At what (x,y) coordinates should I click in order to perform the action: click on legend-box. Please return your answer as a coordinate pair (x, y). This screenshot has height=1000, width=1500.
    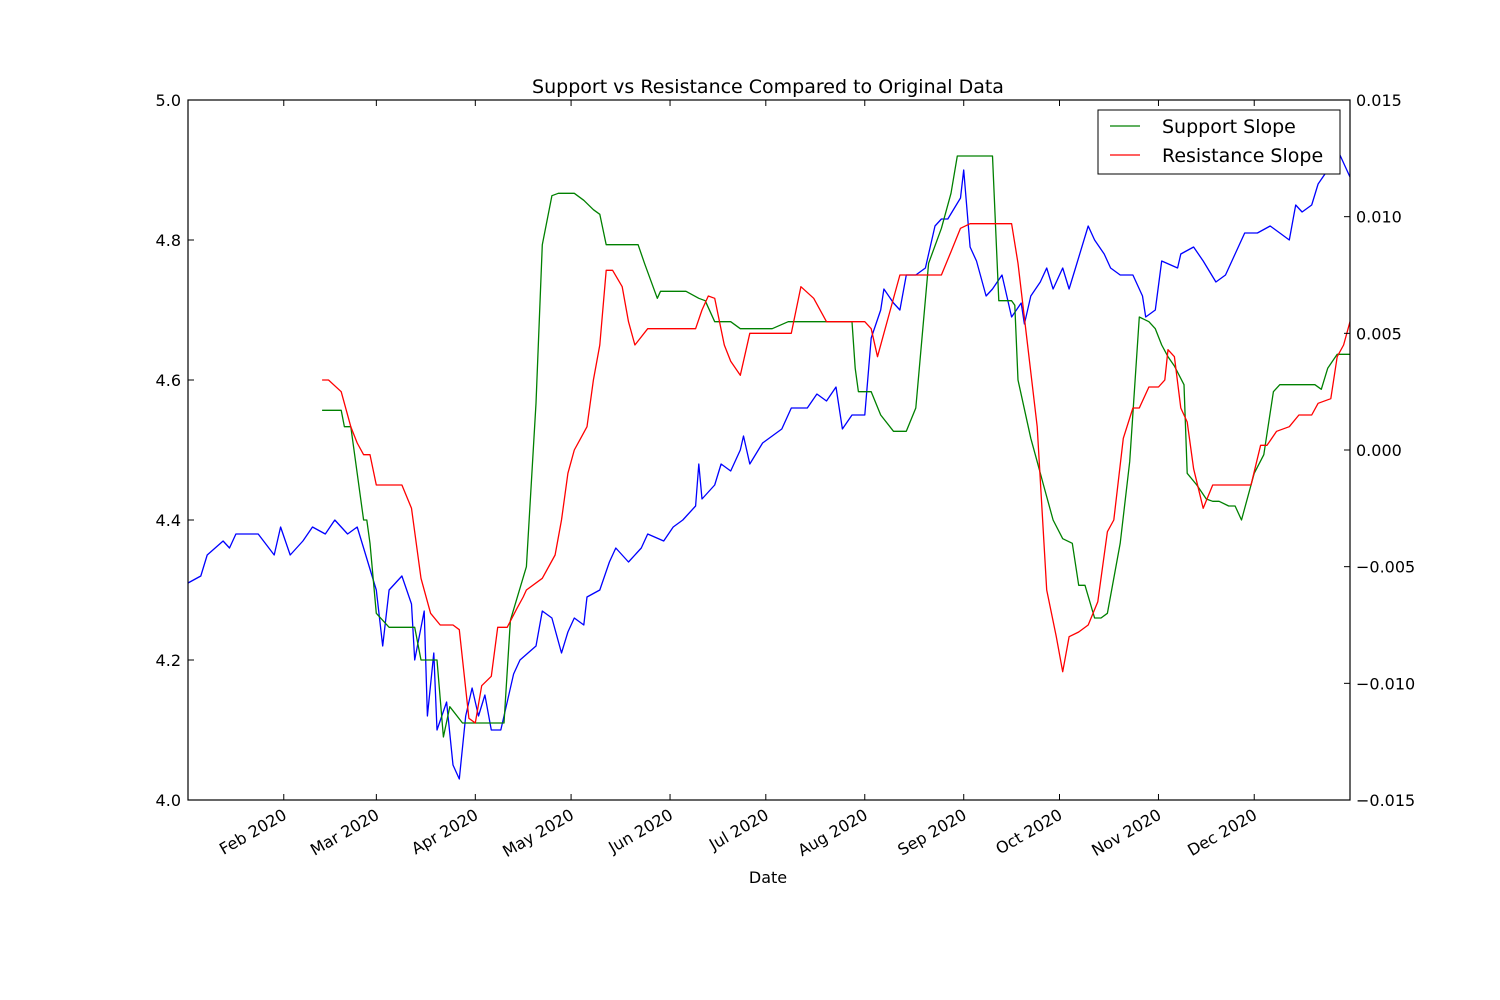
    Looking at the image, I should click on (1219, 142).